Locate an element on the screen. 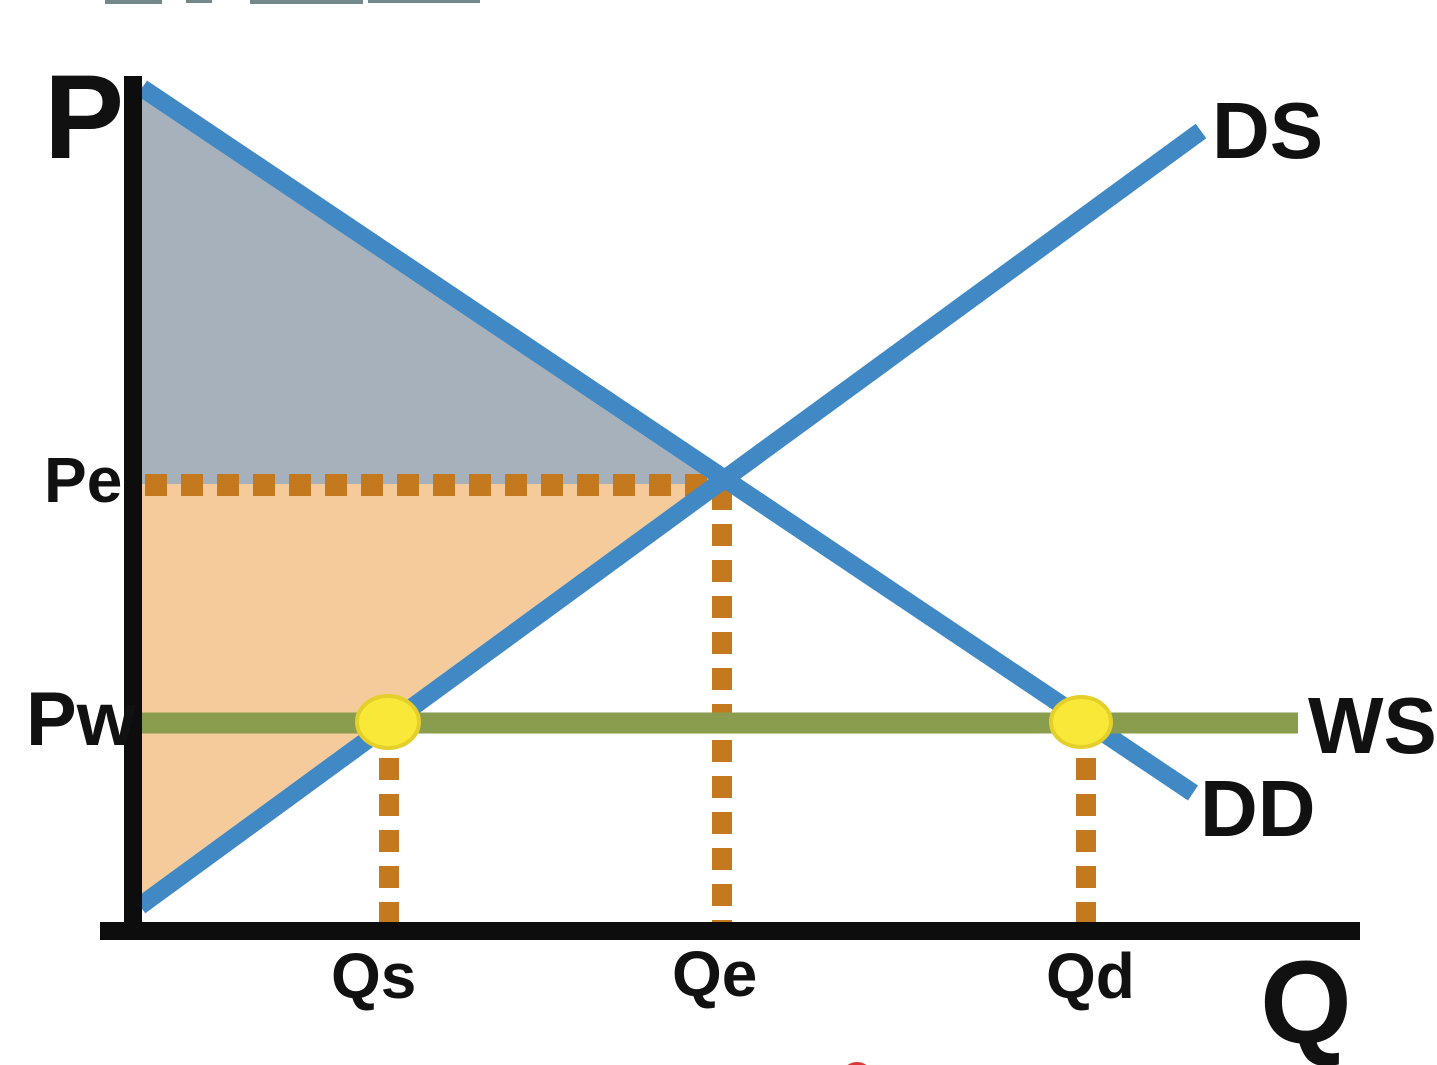  q-axis-label: Q is located at coordinates (1306, 1001).